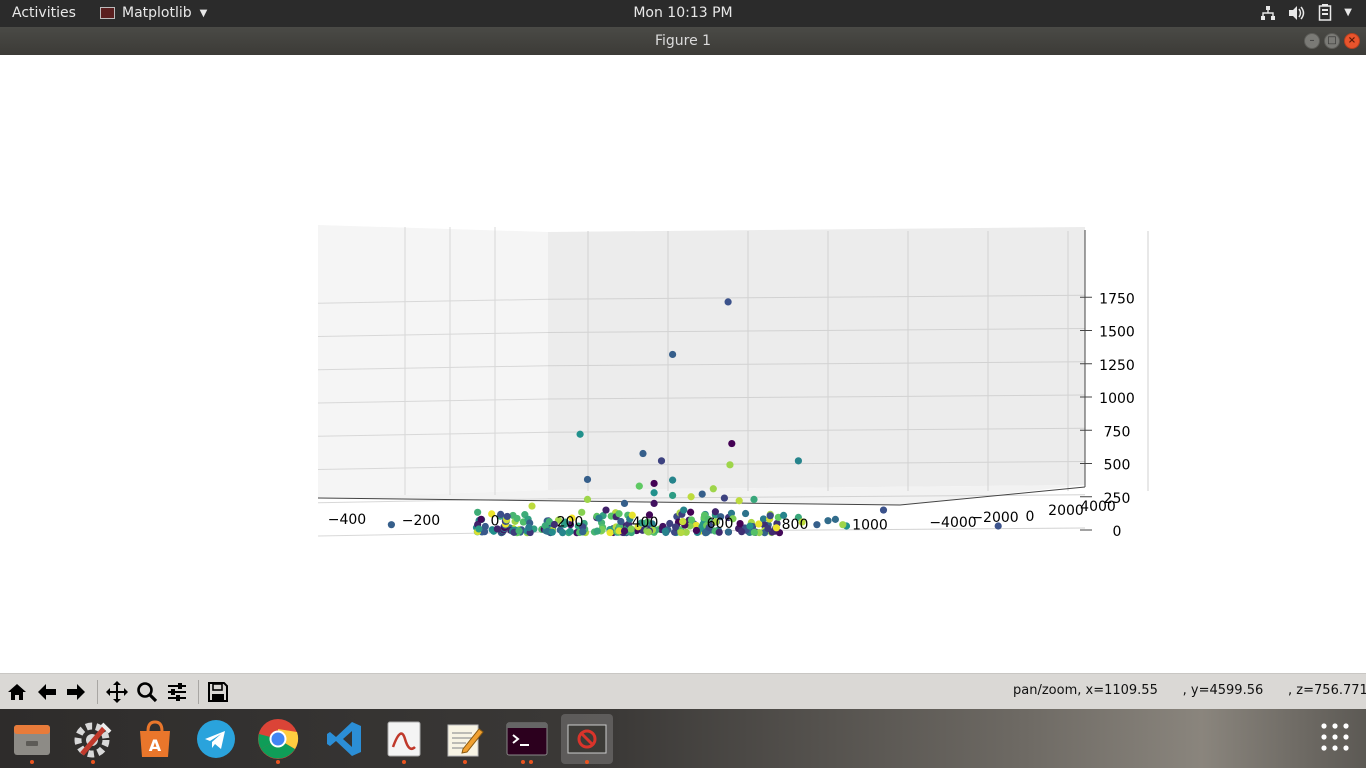  What do you see at coordinates (147, 692) in the screenshot?
I see `zoom-icon` at bounding box center [147, 692].